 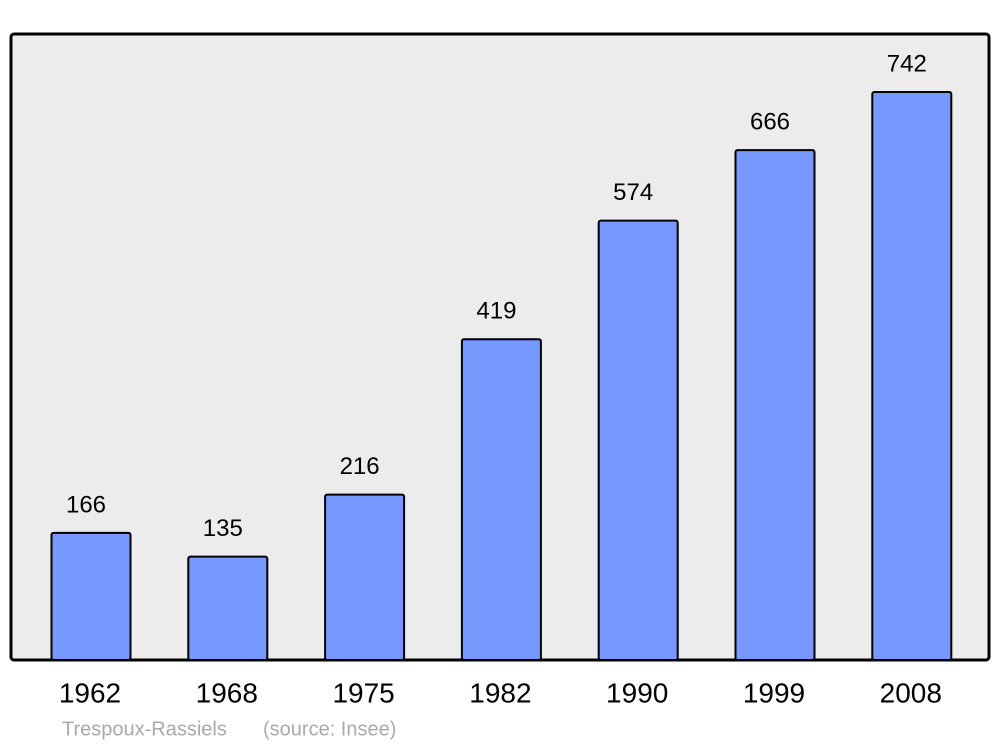 What do you see at coordinates (637, 692) in the screenshot?
I see `x-tick-label: 1990` at bounding box center [637, 692].